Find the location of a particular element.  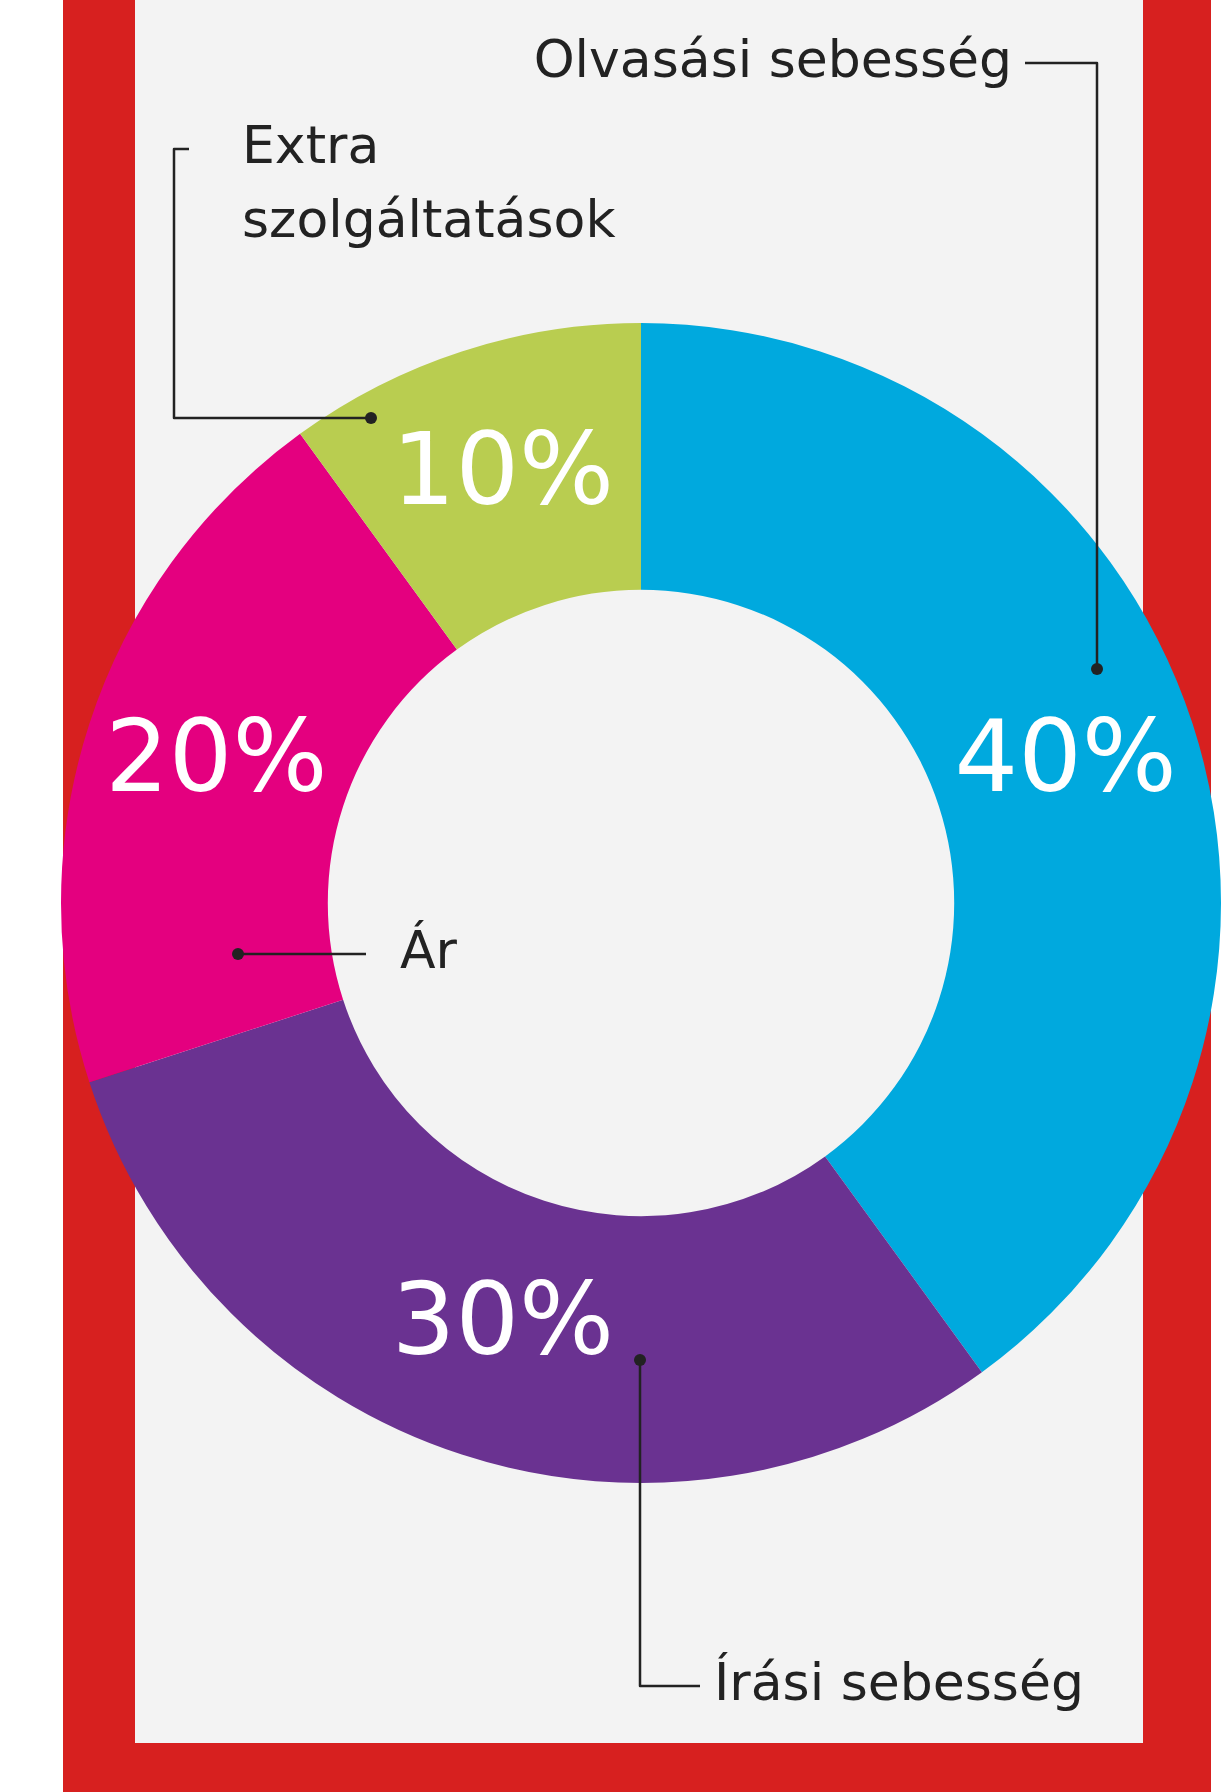

data-label: 40% is located at coordinates (1065, 756).